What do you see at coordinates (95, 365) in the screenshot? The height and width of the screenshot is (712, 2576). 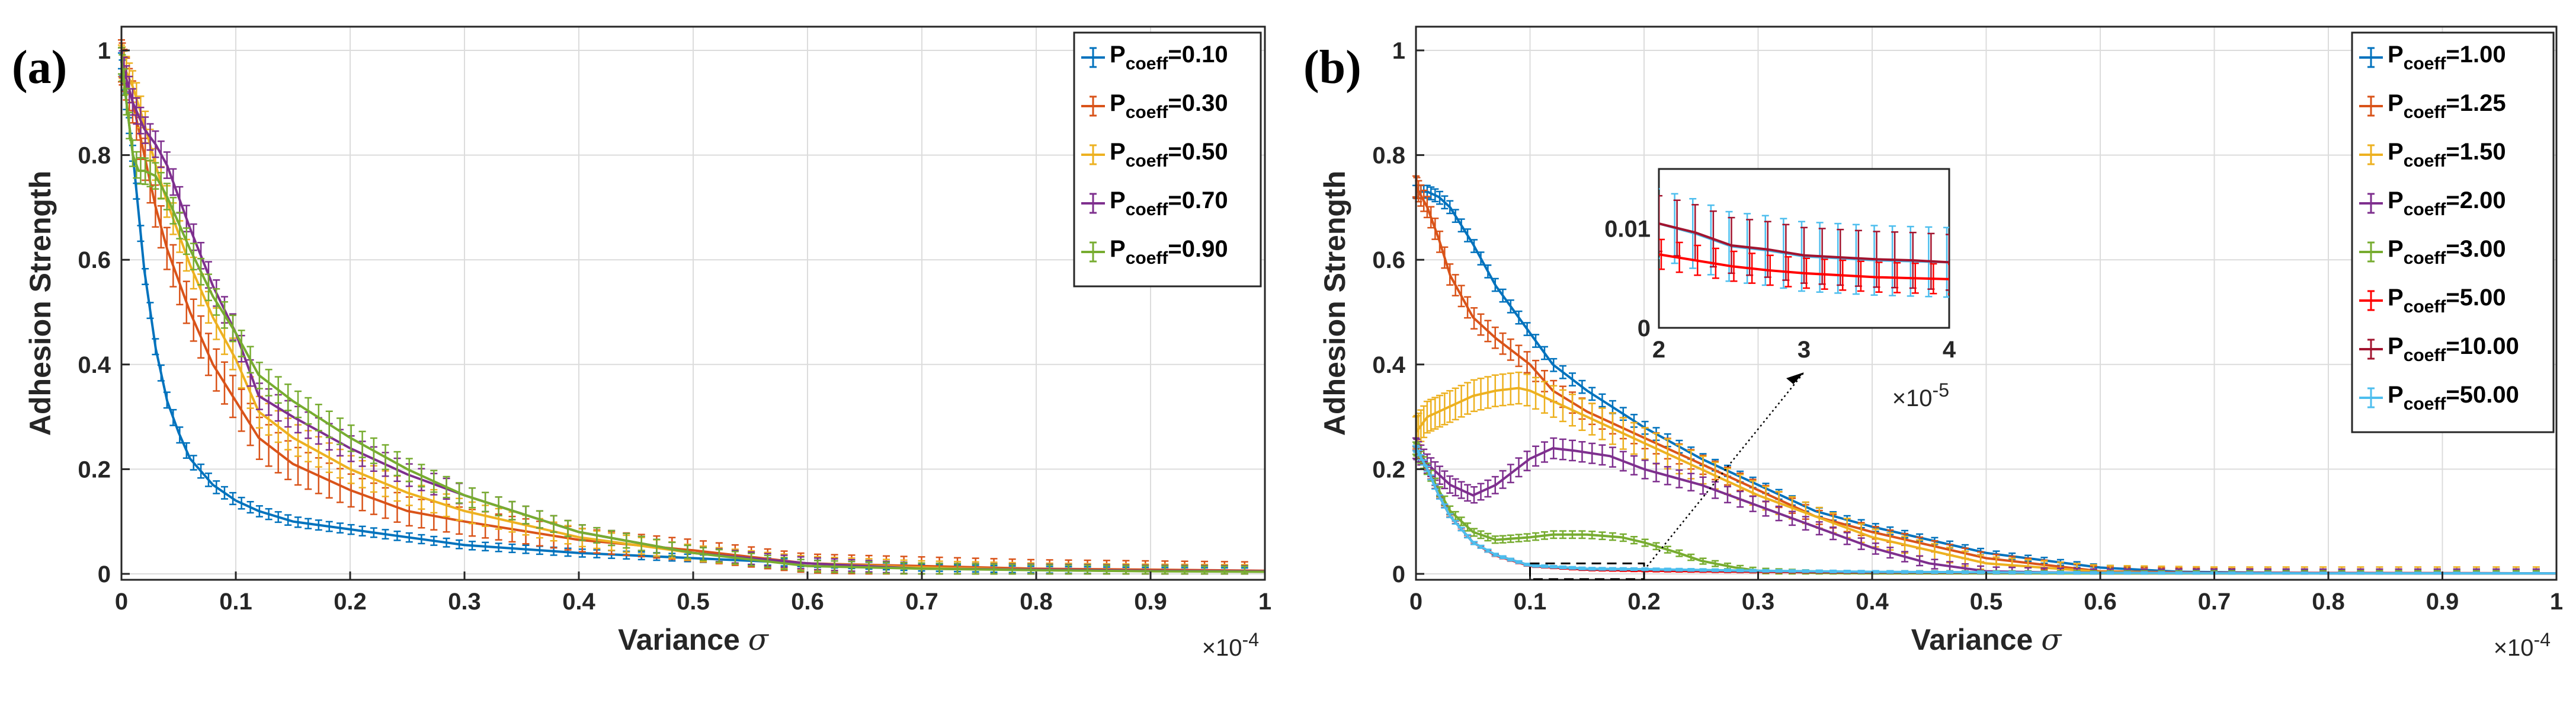 I see `y-tick-label: 0.4` at bounding box center [95, 365].